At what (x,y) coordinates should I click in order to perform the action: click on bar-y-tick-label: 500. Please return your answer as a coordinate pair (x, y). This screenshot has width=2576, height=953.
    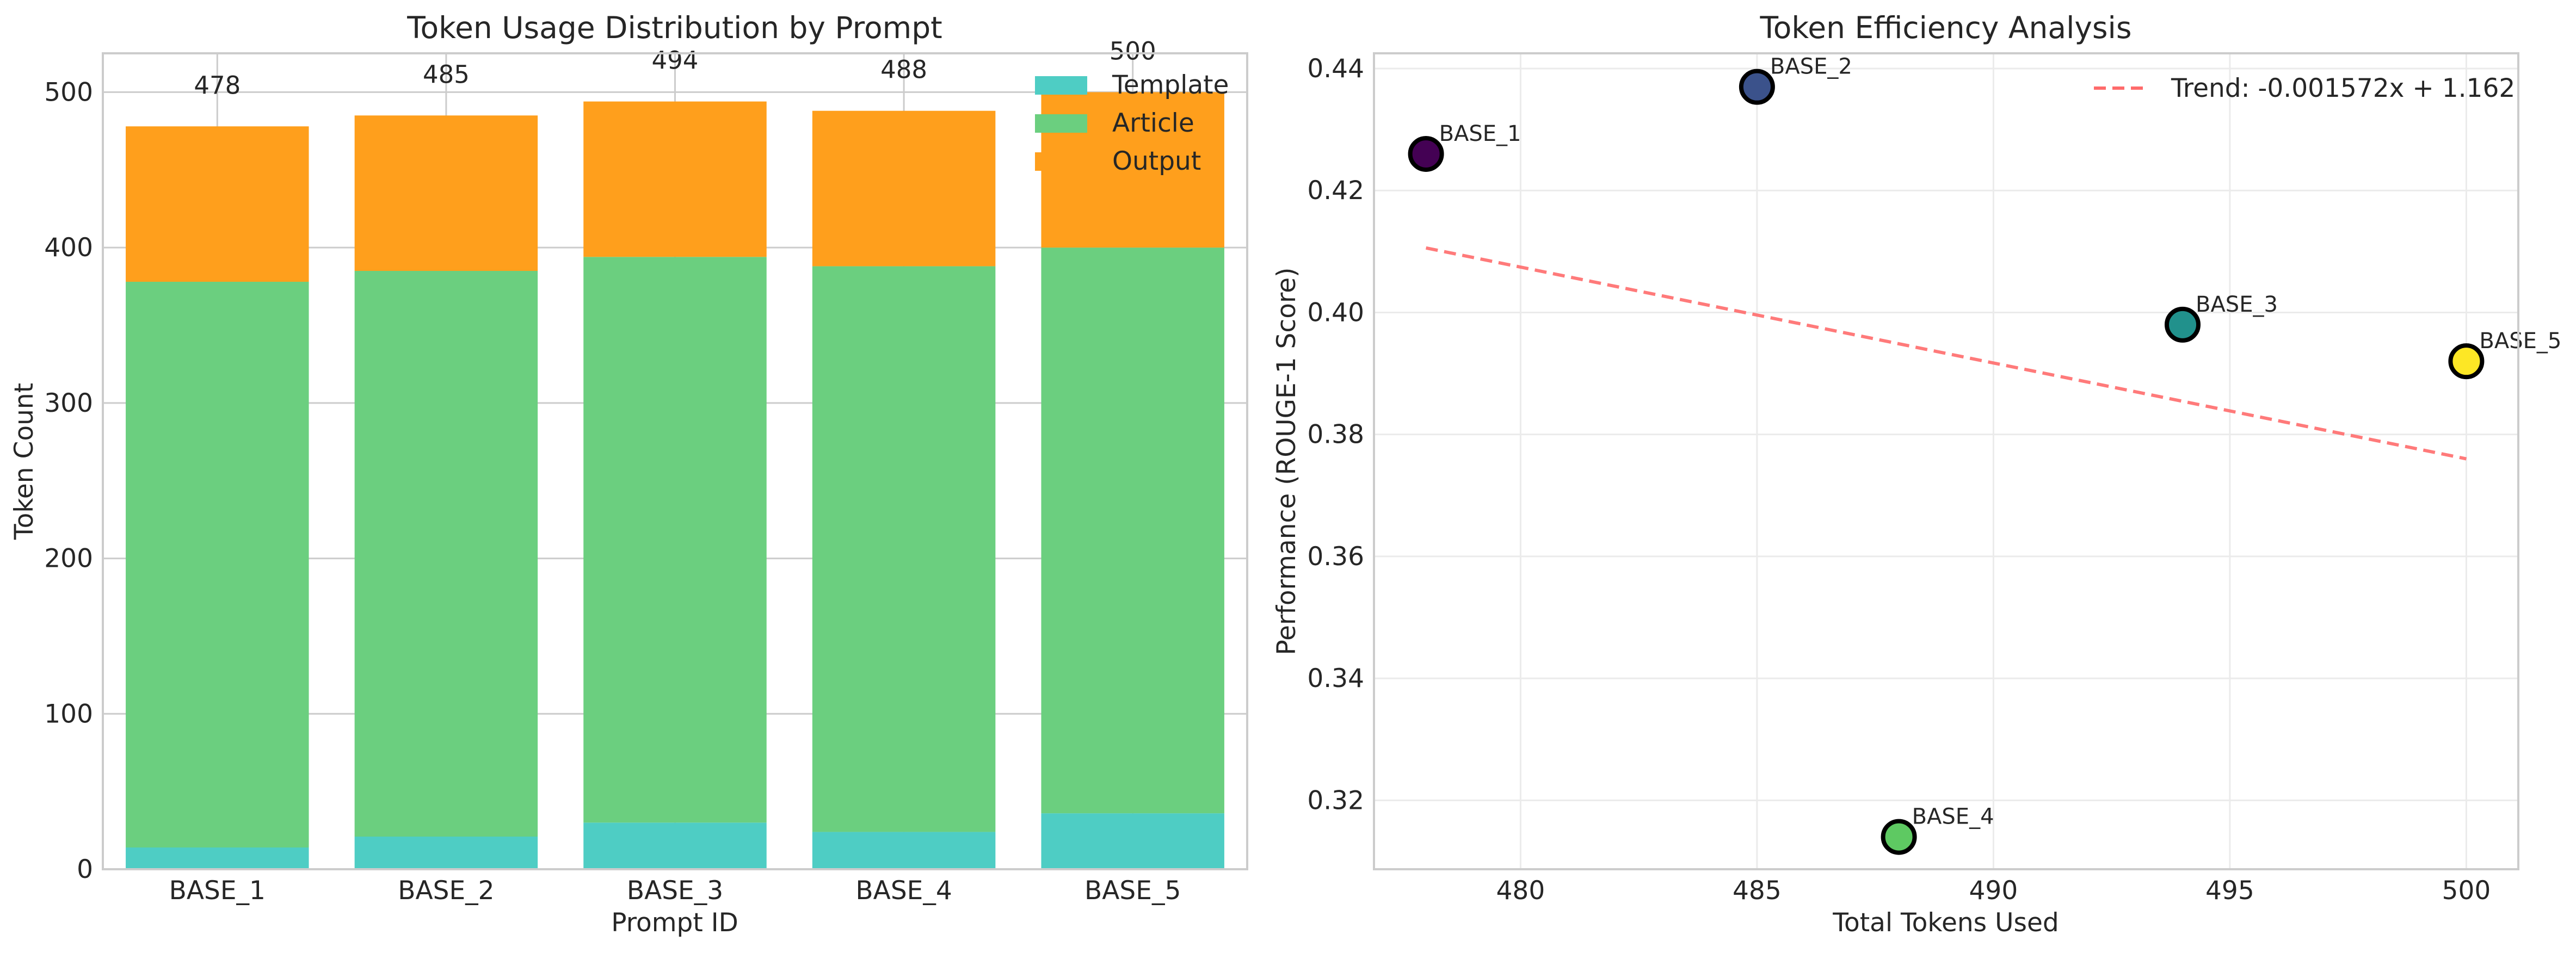
    Looking at the image, I should click on (68, 92).